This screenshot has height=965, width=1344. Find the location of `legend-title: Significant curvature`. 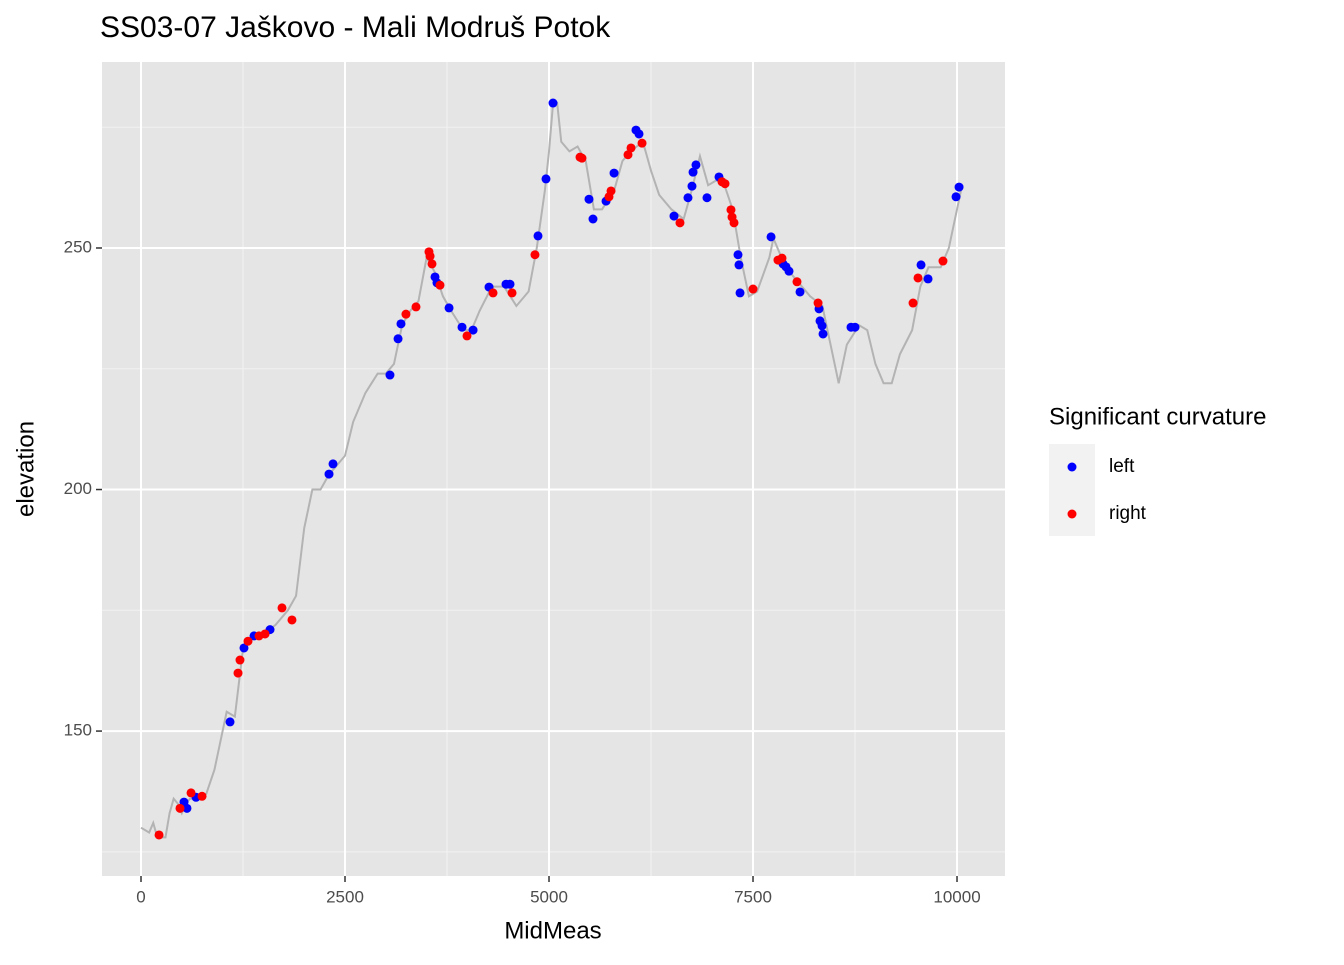

legend-title: Significant curvature is located at coordinates (1157, 416).